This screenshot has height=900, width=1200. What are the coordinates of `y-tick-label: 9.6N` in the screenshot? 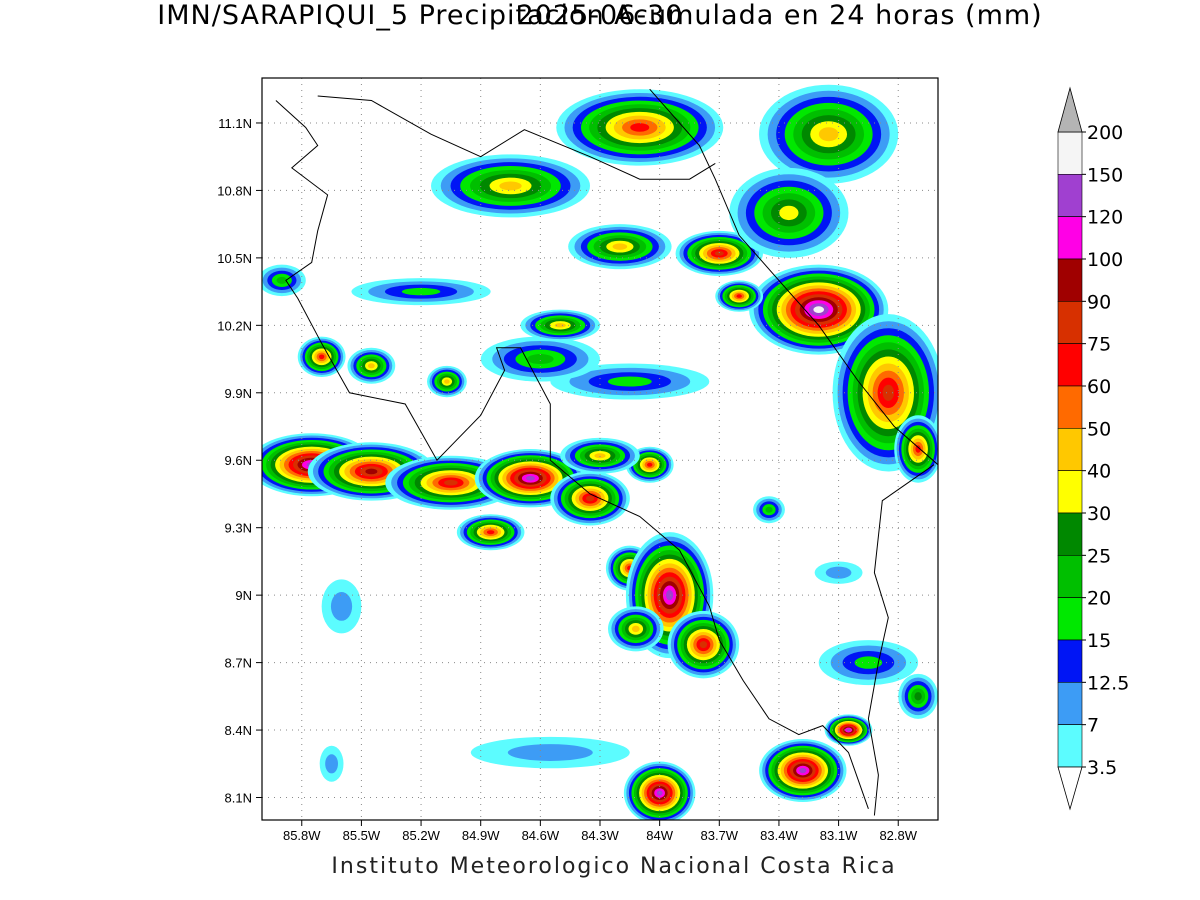 It's located at (238, 460).